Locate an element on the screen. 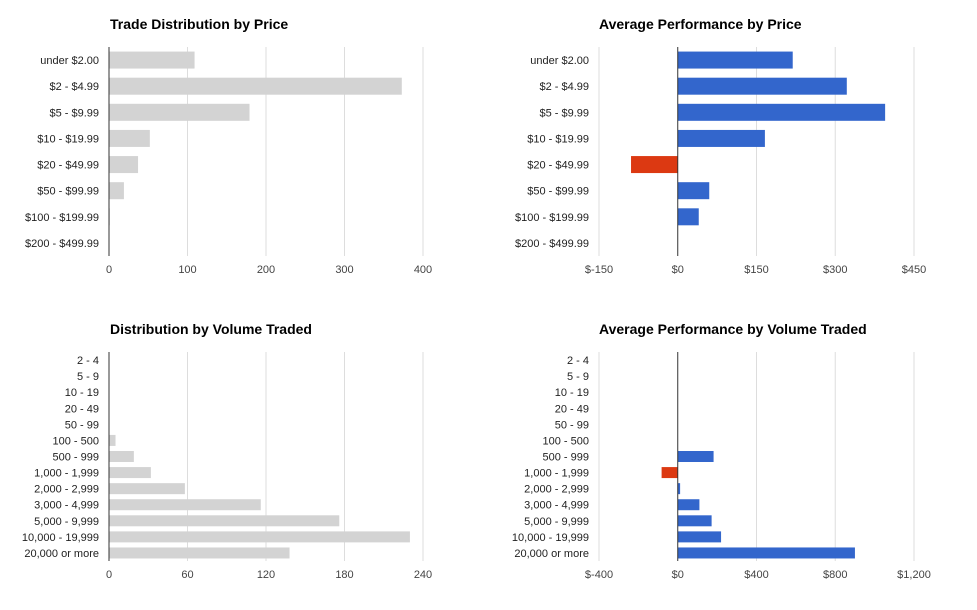 The width and height of the screenshot is (977, 610). chart-title: Distribution by Volume Traded is located at coordinates (211, 329).